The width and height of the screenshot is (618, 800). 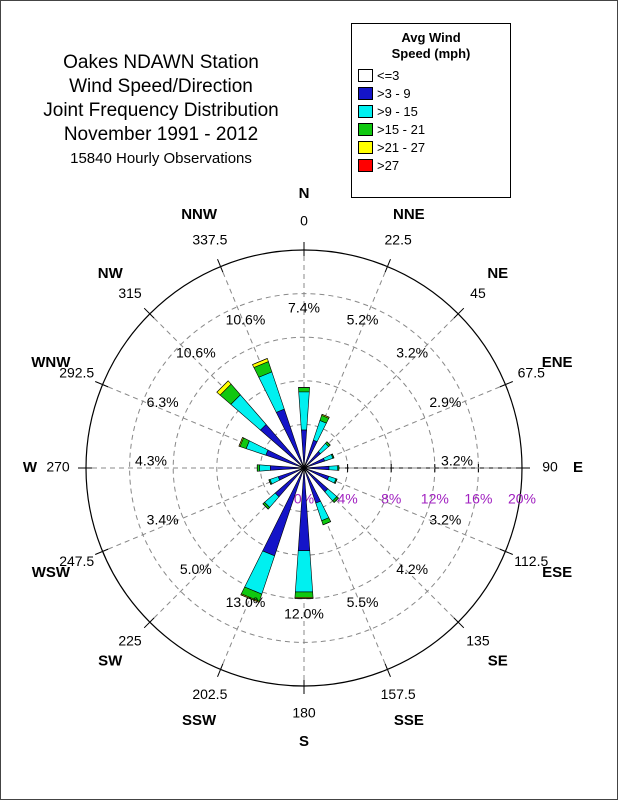 I want to click on direction-label: W, so click(x=30, y=467).